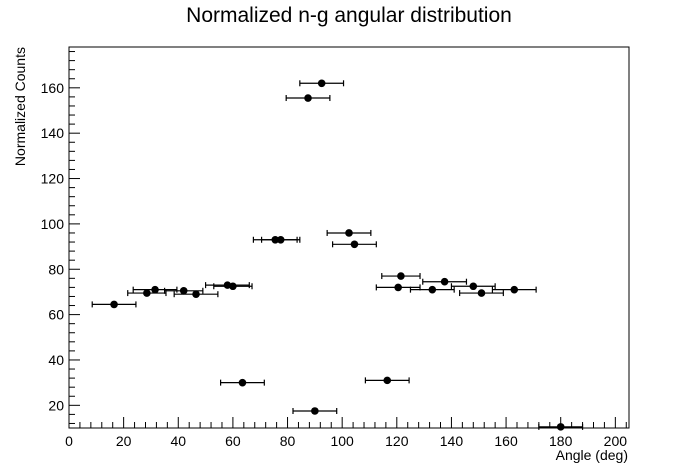 This screenshot has height=476, width=698. I want to click on x-tick-label: 140, so click(452, 441).